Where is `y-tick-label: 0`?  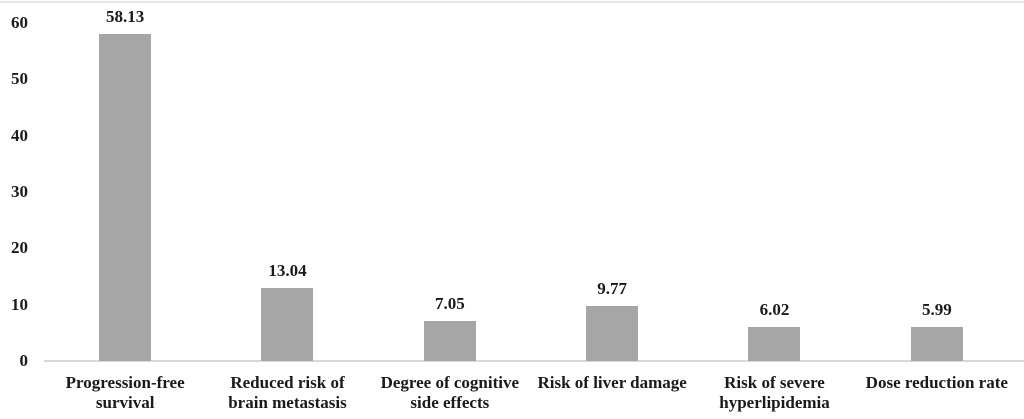 y-tick-label: 0 is located at coordinates (24, 361).